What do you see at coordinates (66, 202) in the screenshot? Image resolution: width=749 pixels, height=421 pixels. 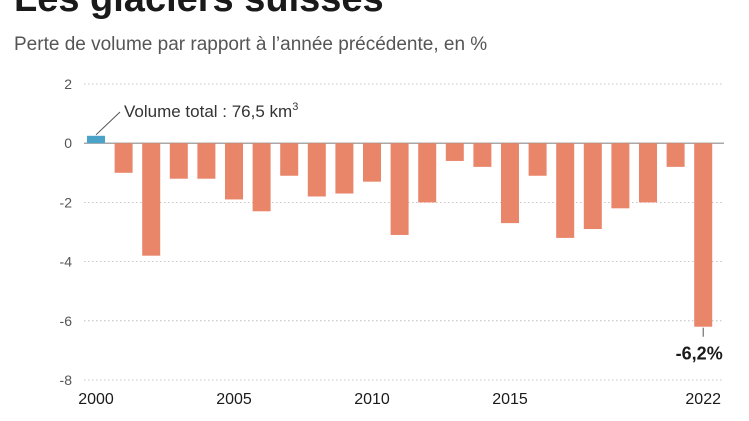 I see `y-tick-label: -2` at bounding box center [66, 202].